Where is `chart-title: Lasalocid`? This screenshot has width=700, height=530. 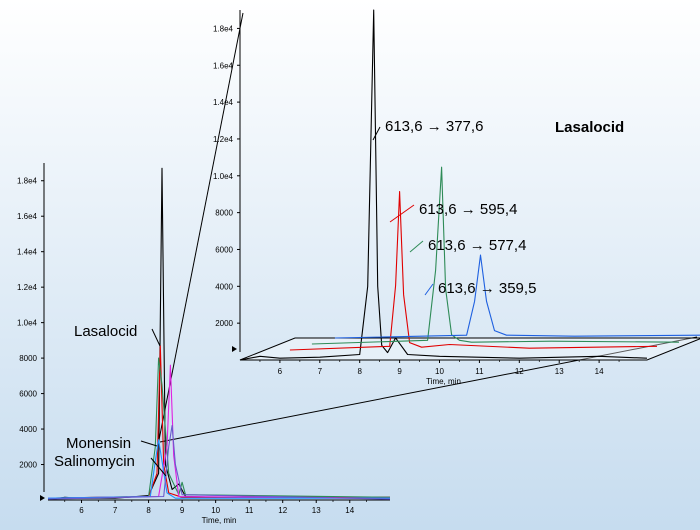
chart-title: Lasalocid is located at coordinates (589, 127).